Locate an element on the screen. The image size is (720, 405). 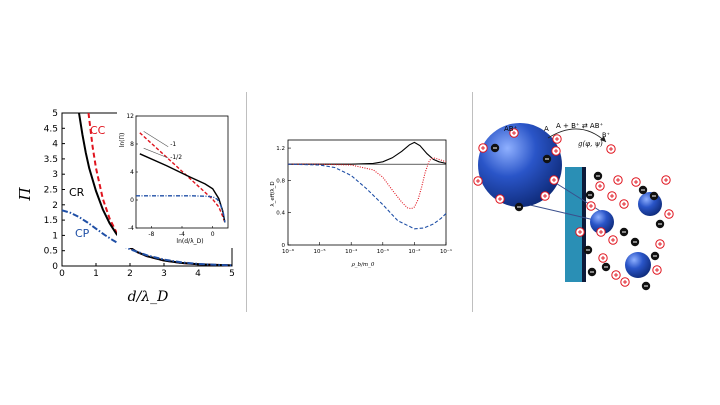
c1-x-tick-label: 1 is located at coordinates (96, 274).